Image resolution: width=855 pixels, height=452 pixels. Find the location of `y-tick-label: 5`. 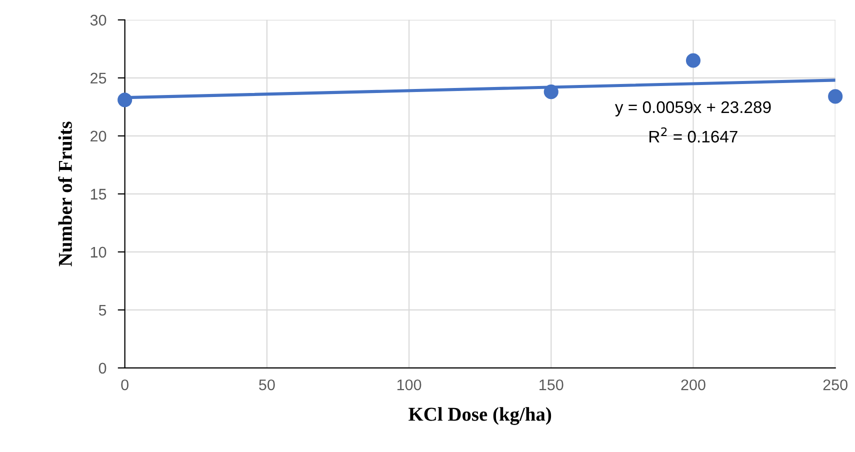

y-tick-label: 5 is located at coordinates (102, 310).